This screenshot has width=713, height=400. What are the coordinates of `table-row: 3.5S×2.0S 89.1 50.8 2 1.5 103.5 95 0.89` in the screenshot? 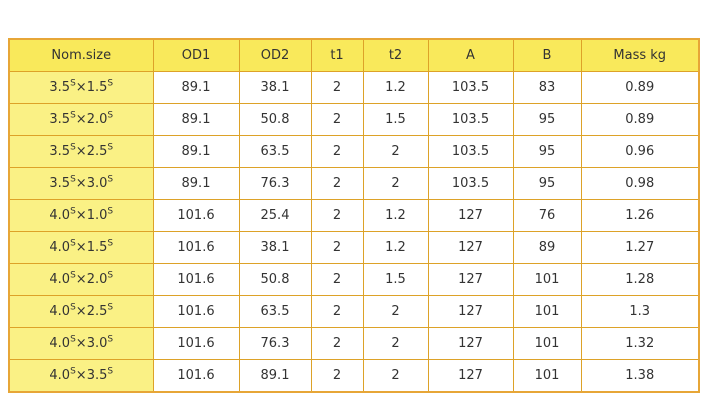 It's located at (354, 119).